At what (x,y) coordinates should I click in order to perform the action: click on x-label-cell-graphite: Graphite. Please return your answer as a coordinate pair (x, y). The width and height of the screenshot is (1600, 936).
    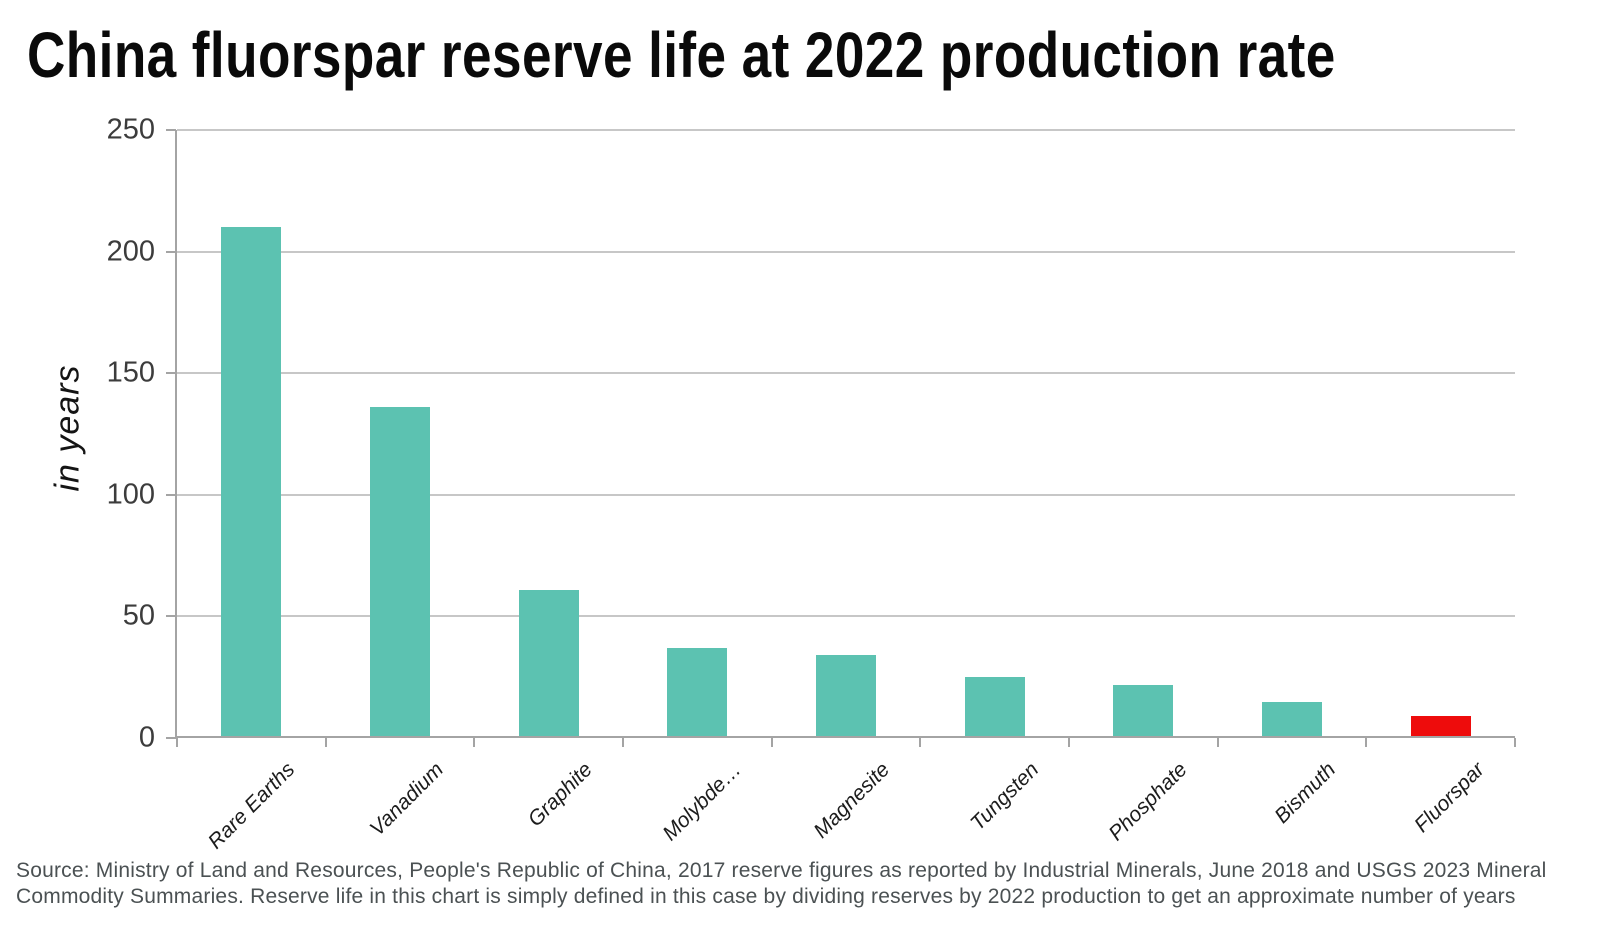
    Looking at the image, I should click on (548, 803).